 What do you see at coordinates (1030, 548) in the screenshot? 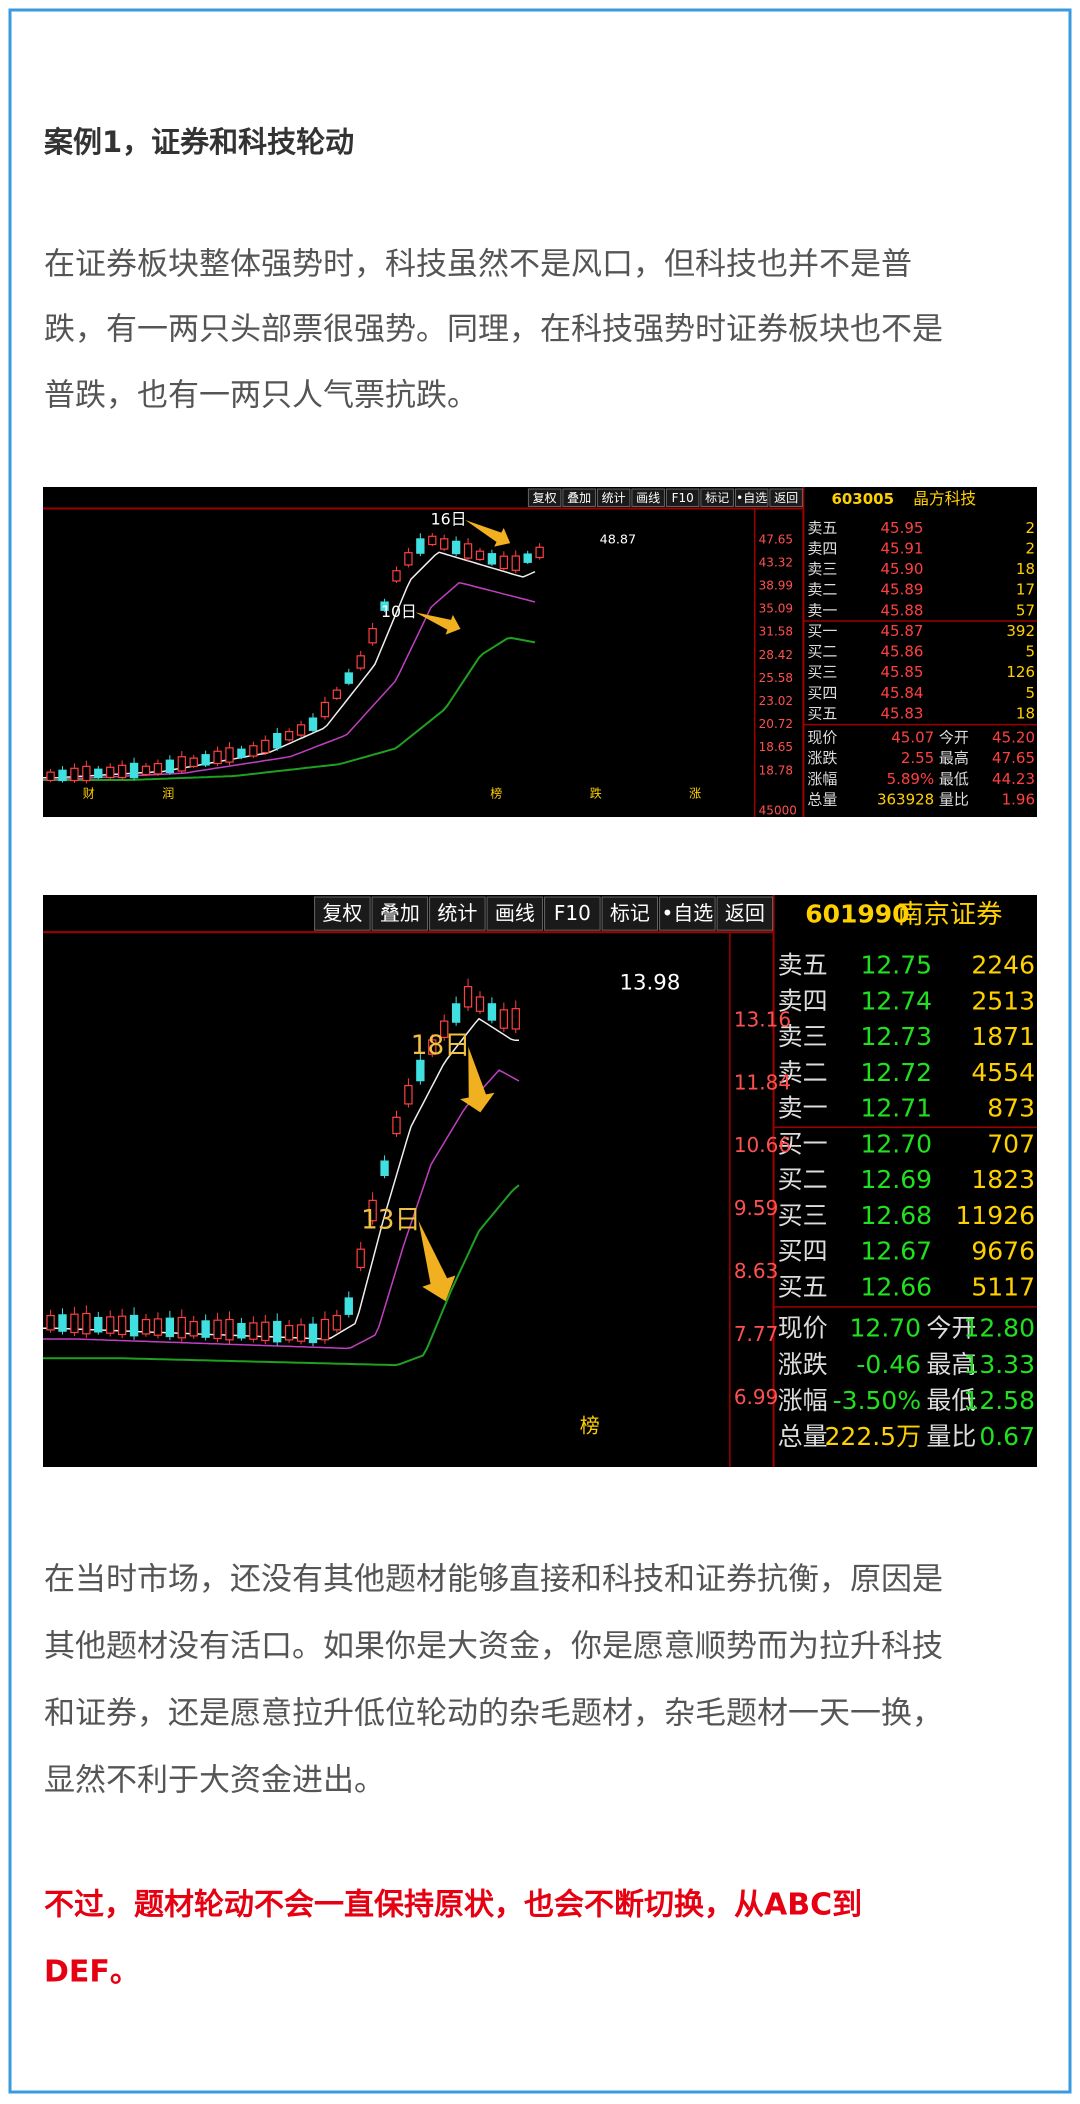
I see `order-volume: 2` at bounding box center [1030, 548].